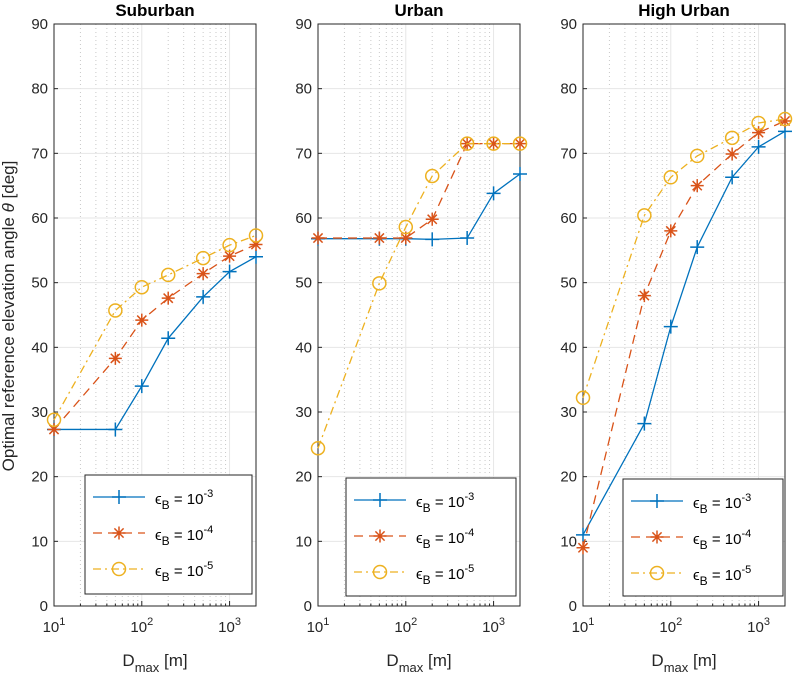  Describe the element at coordinates (141, 626) in the screenshot. I see `x-tick-label: 10²` at that location.